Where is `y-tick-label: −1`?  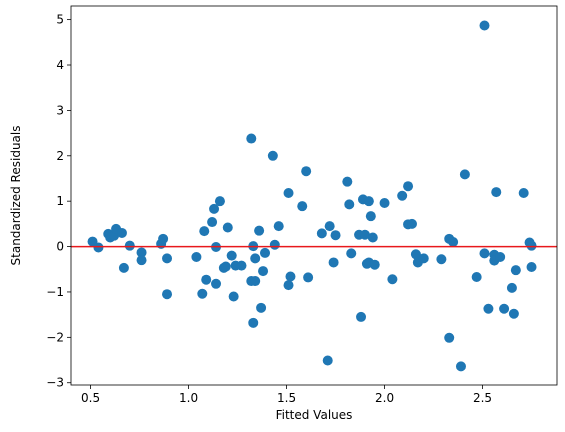 y-tick-label: −1 is located at coordinates (55, 292).